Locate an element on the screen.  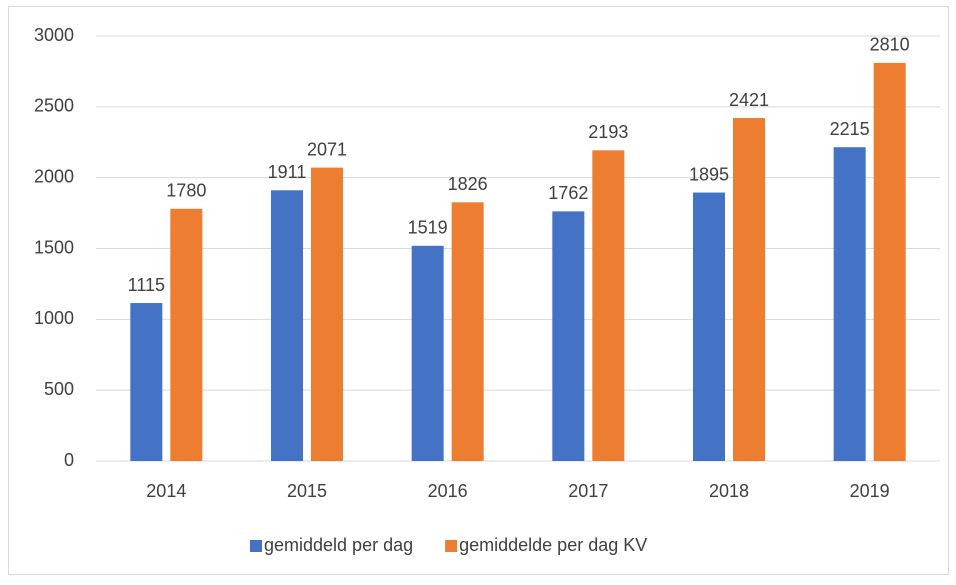
data-label: 2193 is located at coordinates (608, 132).